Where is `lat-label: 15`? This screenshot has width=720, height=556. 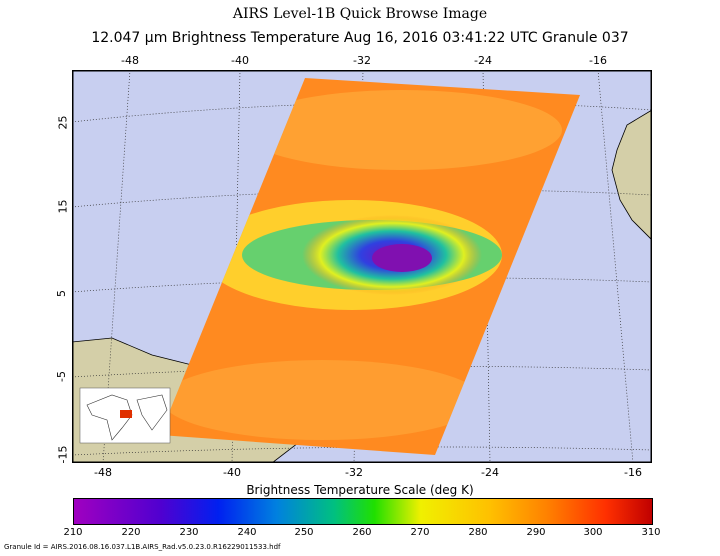
lat-label: 15 is located at coordinates (63, 206).